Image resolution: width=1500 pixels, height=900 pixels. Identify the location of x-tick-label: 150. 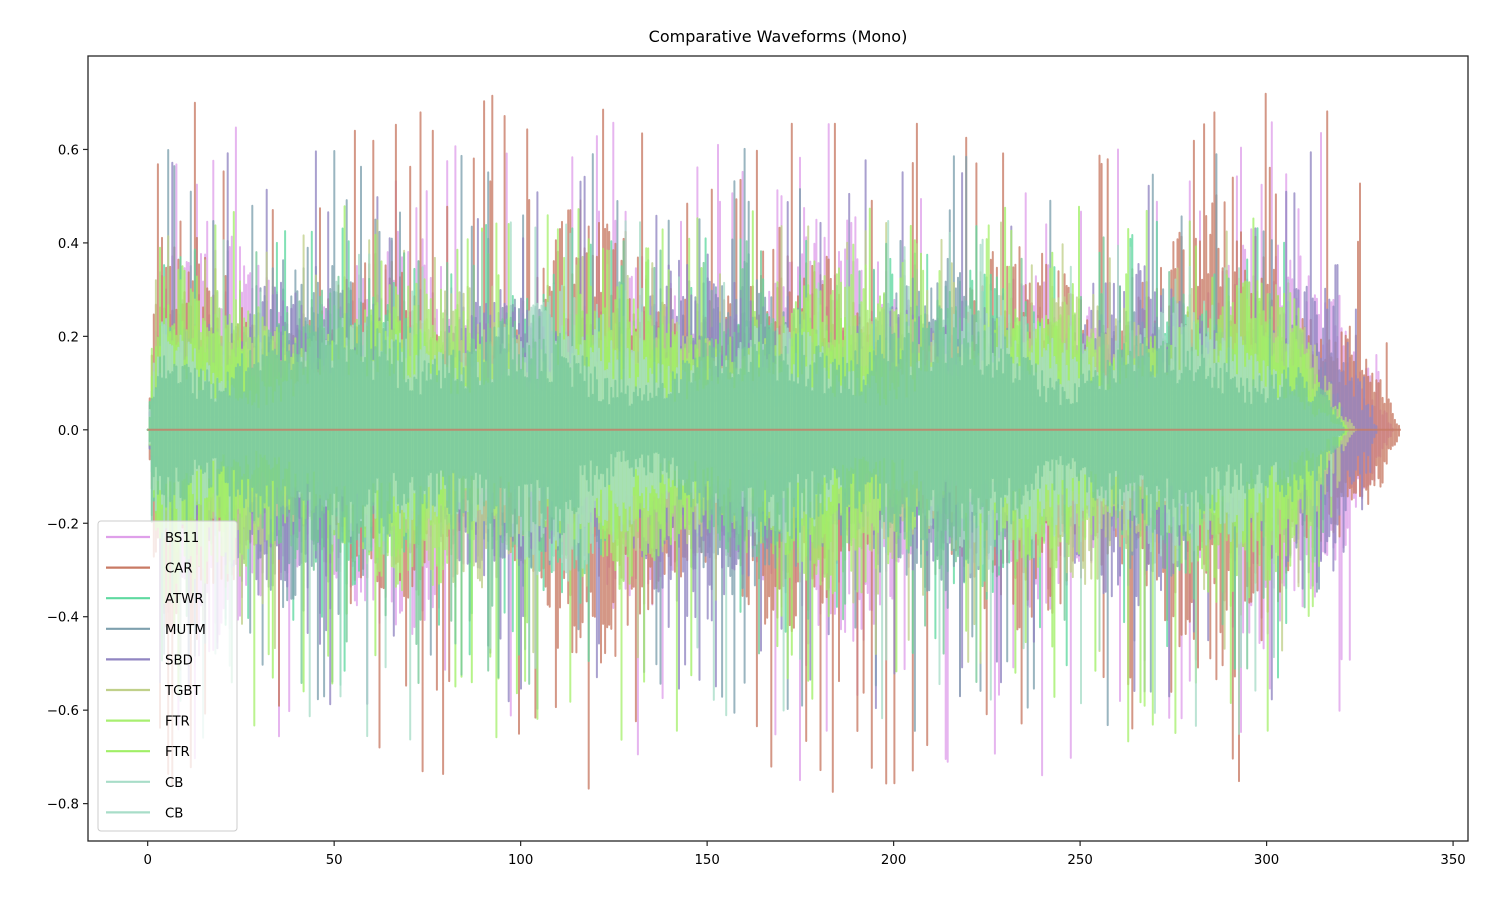
(706, 860).